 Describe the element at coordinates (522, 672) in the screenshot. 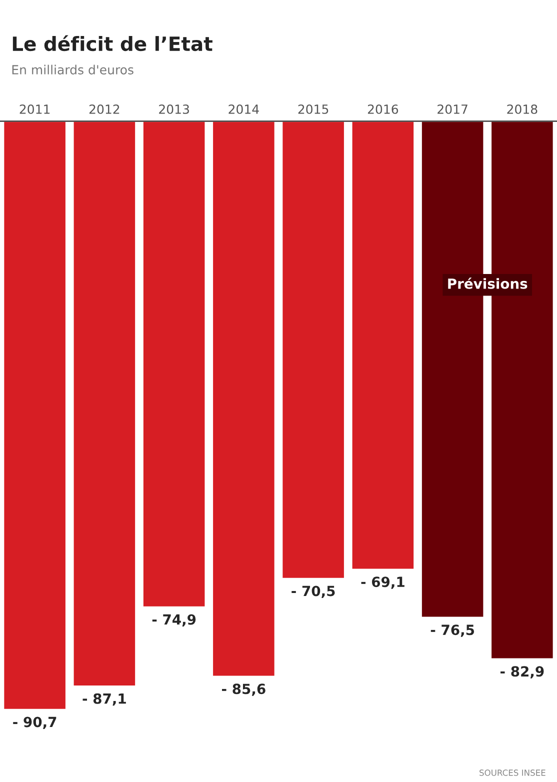

I see `data-label: - 82,9` at that location.